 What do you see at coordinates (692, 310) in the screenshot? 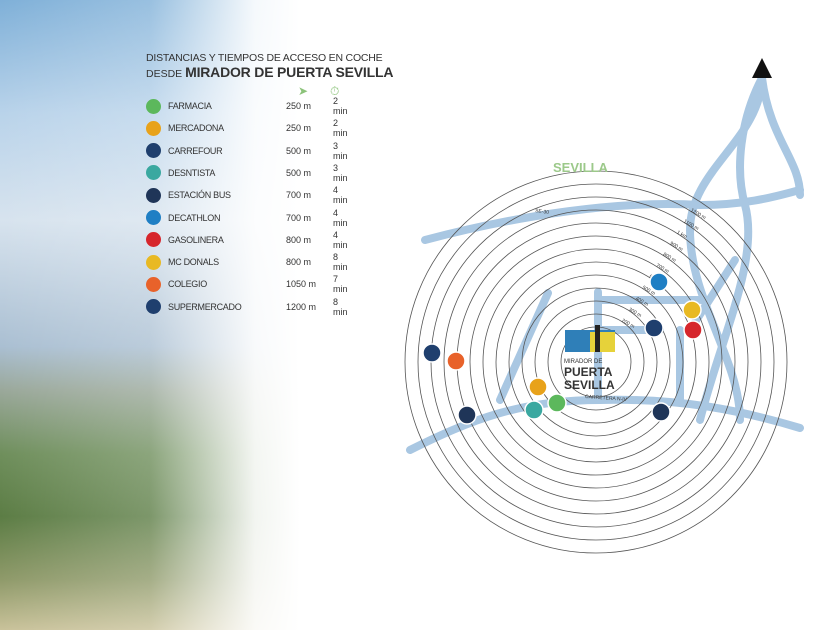
I see `map-marker-mcdonalds-icon` at bounding box center [692, 310].